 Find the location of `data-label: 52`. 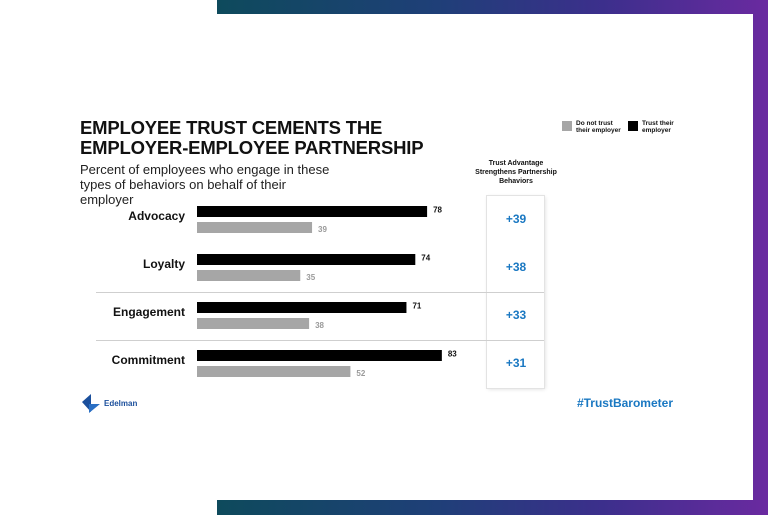

data-label: 52 is located at coordinates (360, 373).